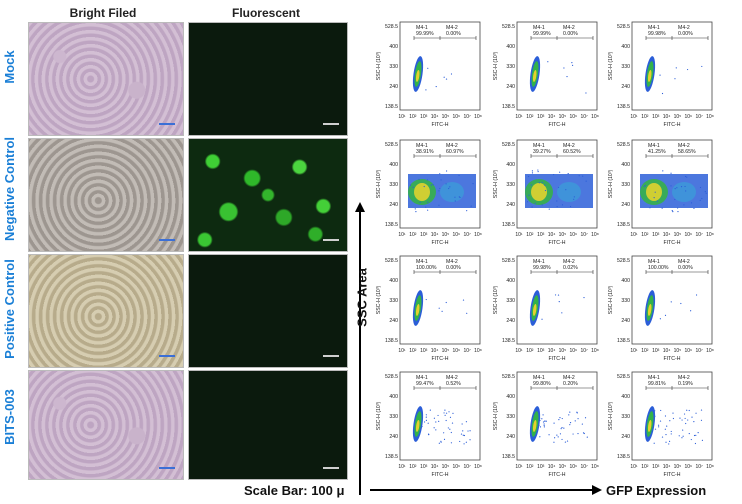 This screenshot has height=504, width=742. I want to click on micrograph-bright-negative, so click(106, 195).